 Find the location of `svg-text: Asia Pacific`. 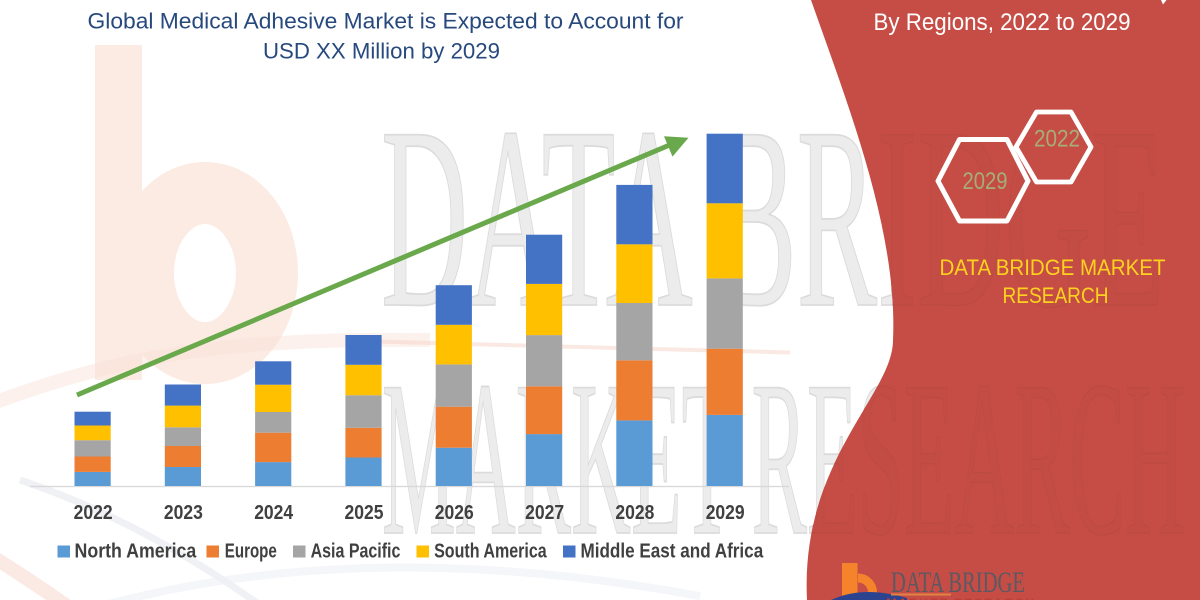

svg-text: Asia Pacific is located at coordinates (356, 552).